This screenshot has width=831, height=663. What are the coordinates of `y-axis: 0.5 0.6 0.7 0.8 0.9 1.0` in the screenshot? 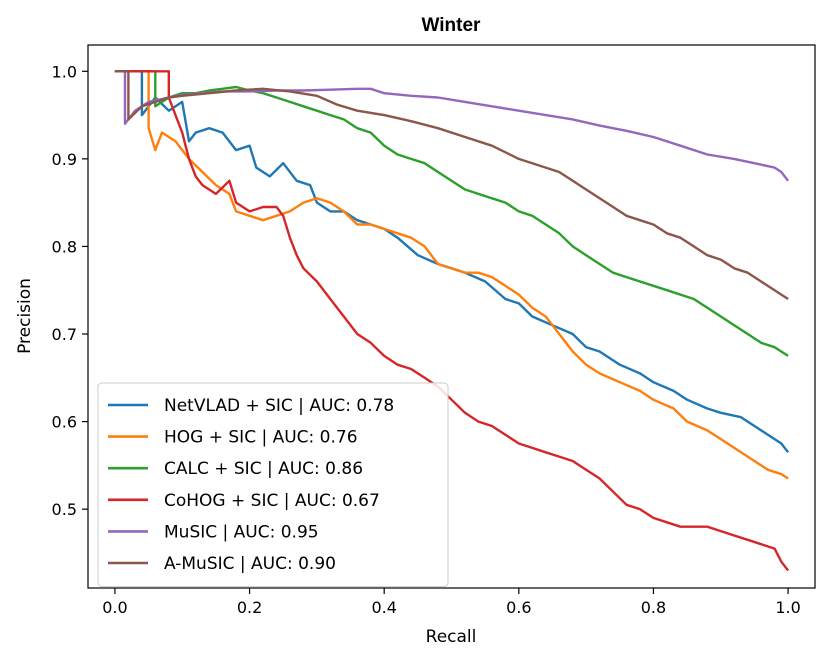 It's located at (70, 290).